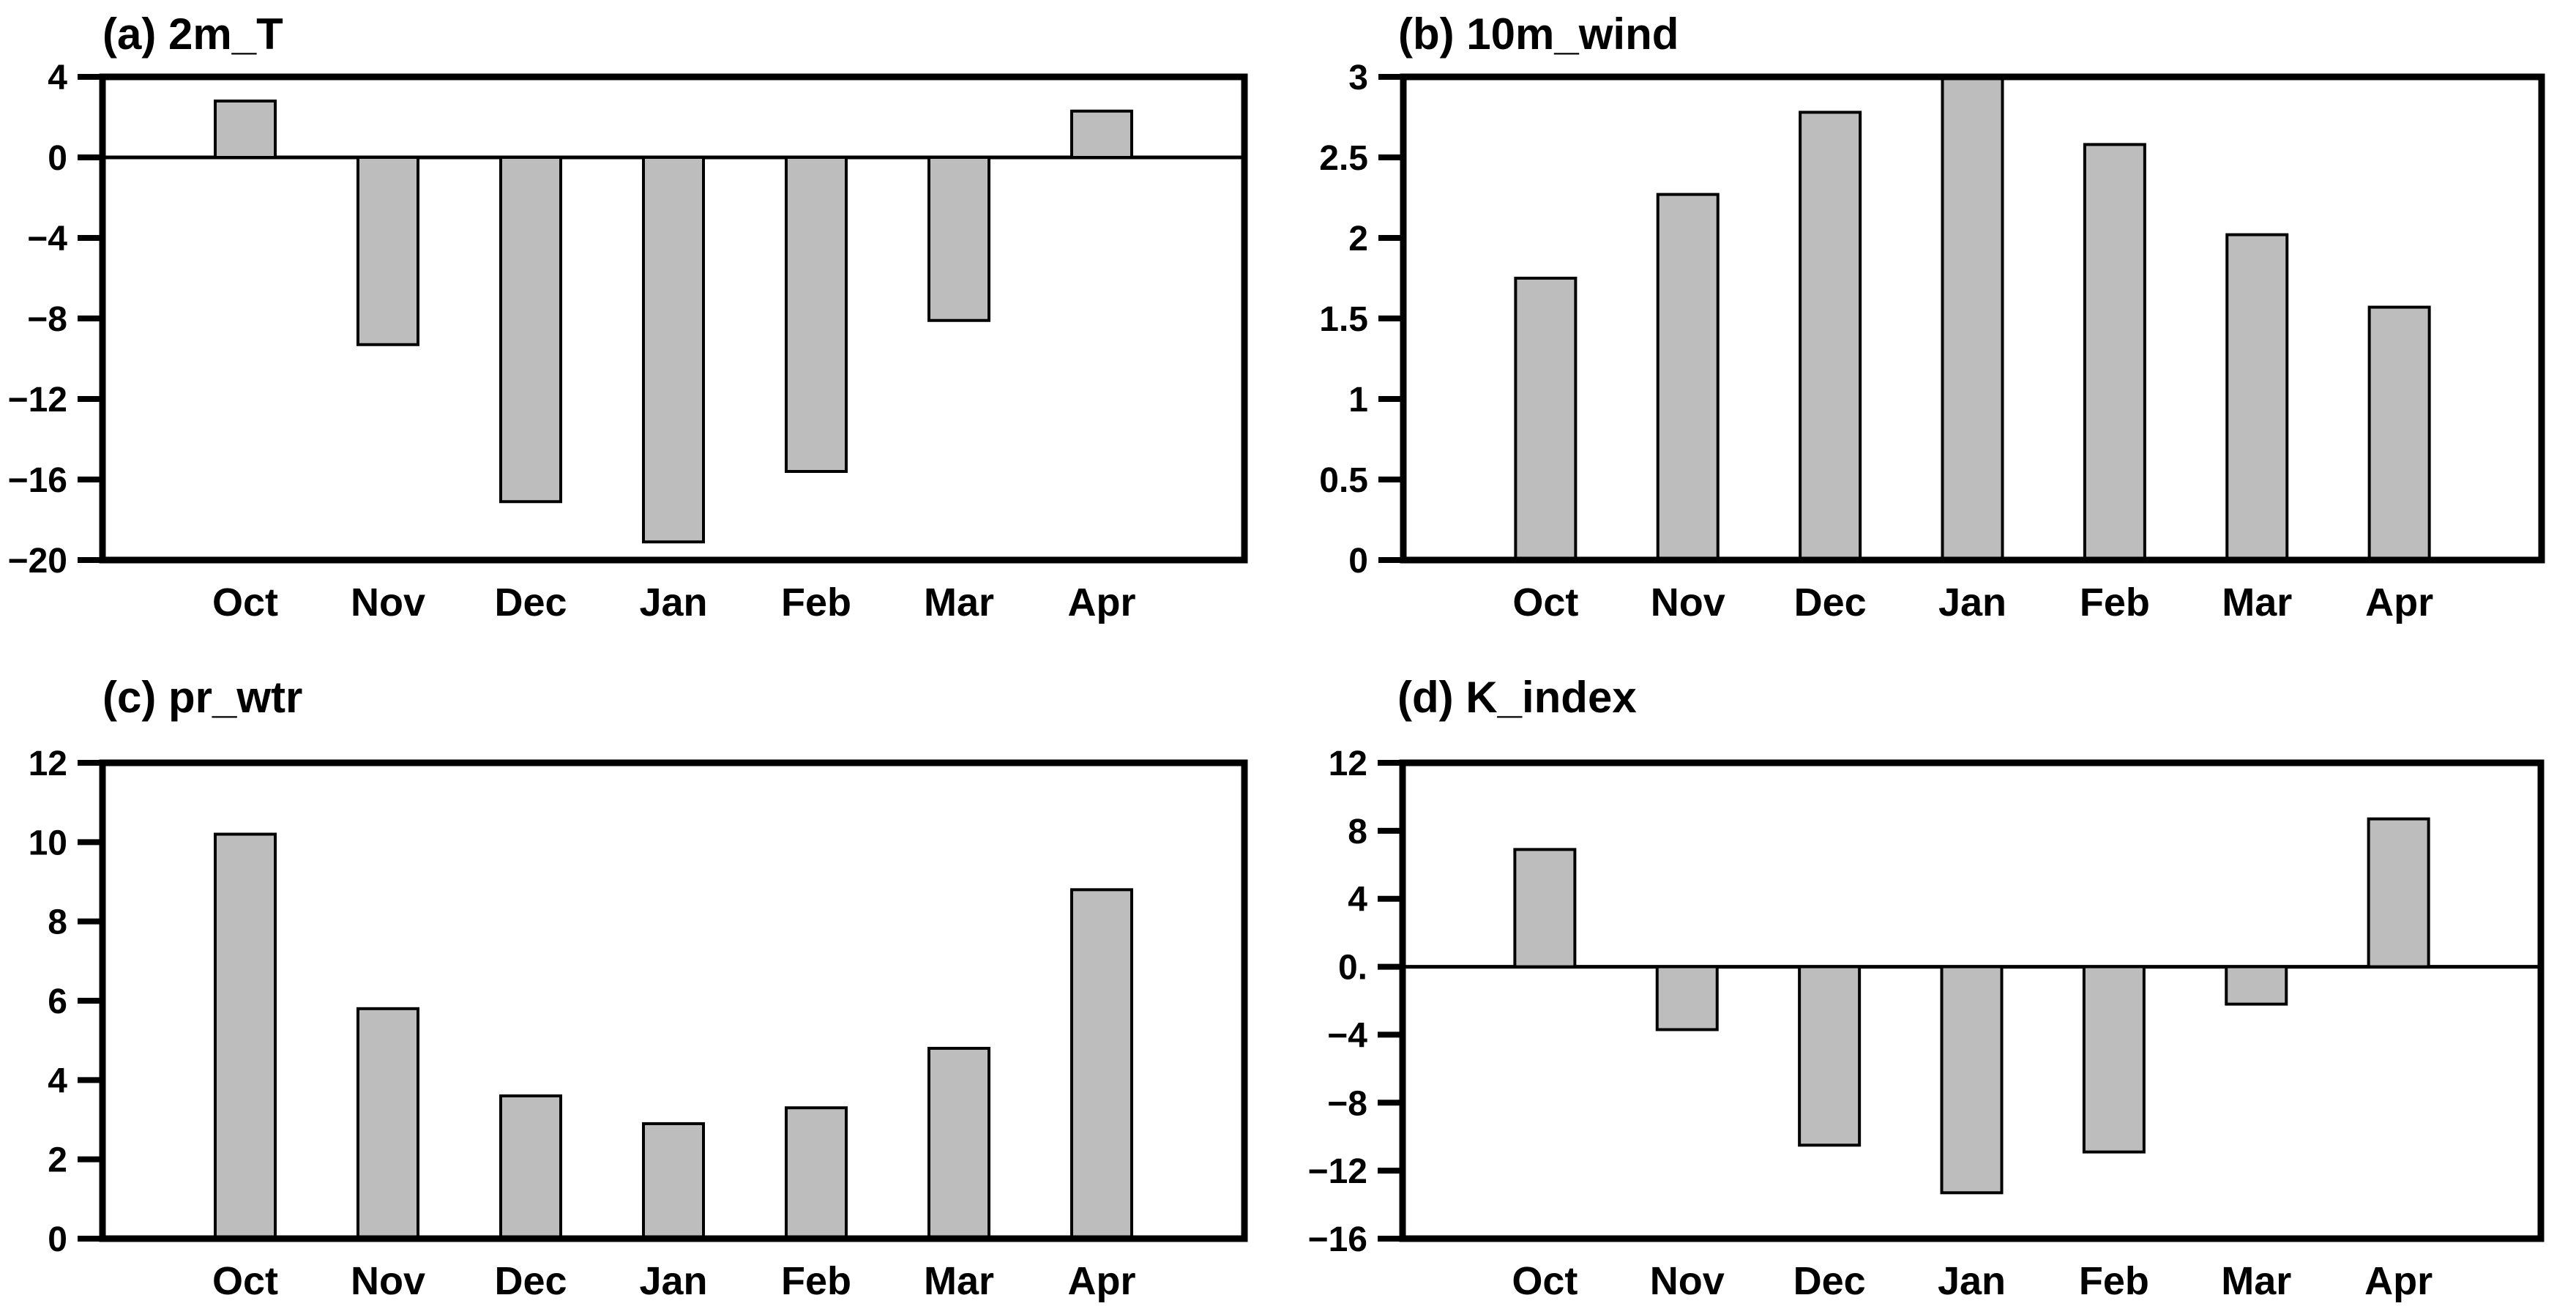 The width and height of the screenshot is (2576, 1306). I want to click on y-tick-label: 1.5, so click(1343, 319).